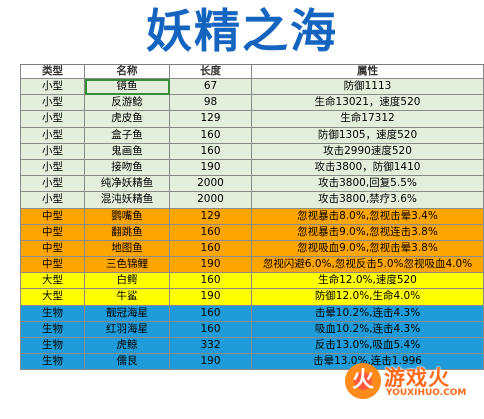  What do you see at coordinates (127, 329) in the screenshot?
I see `cell-name: 红羽海星` at bounding box center [127, 329].